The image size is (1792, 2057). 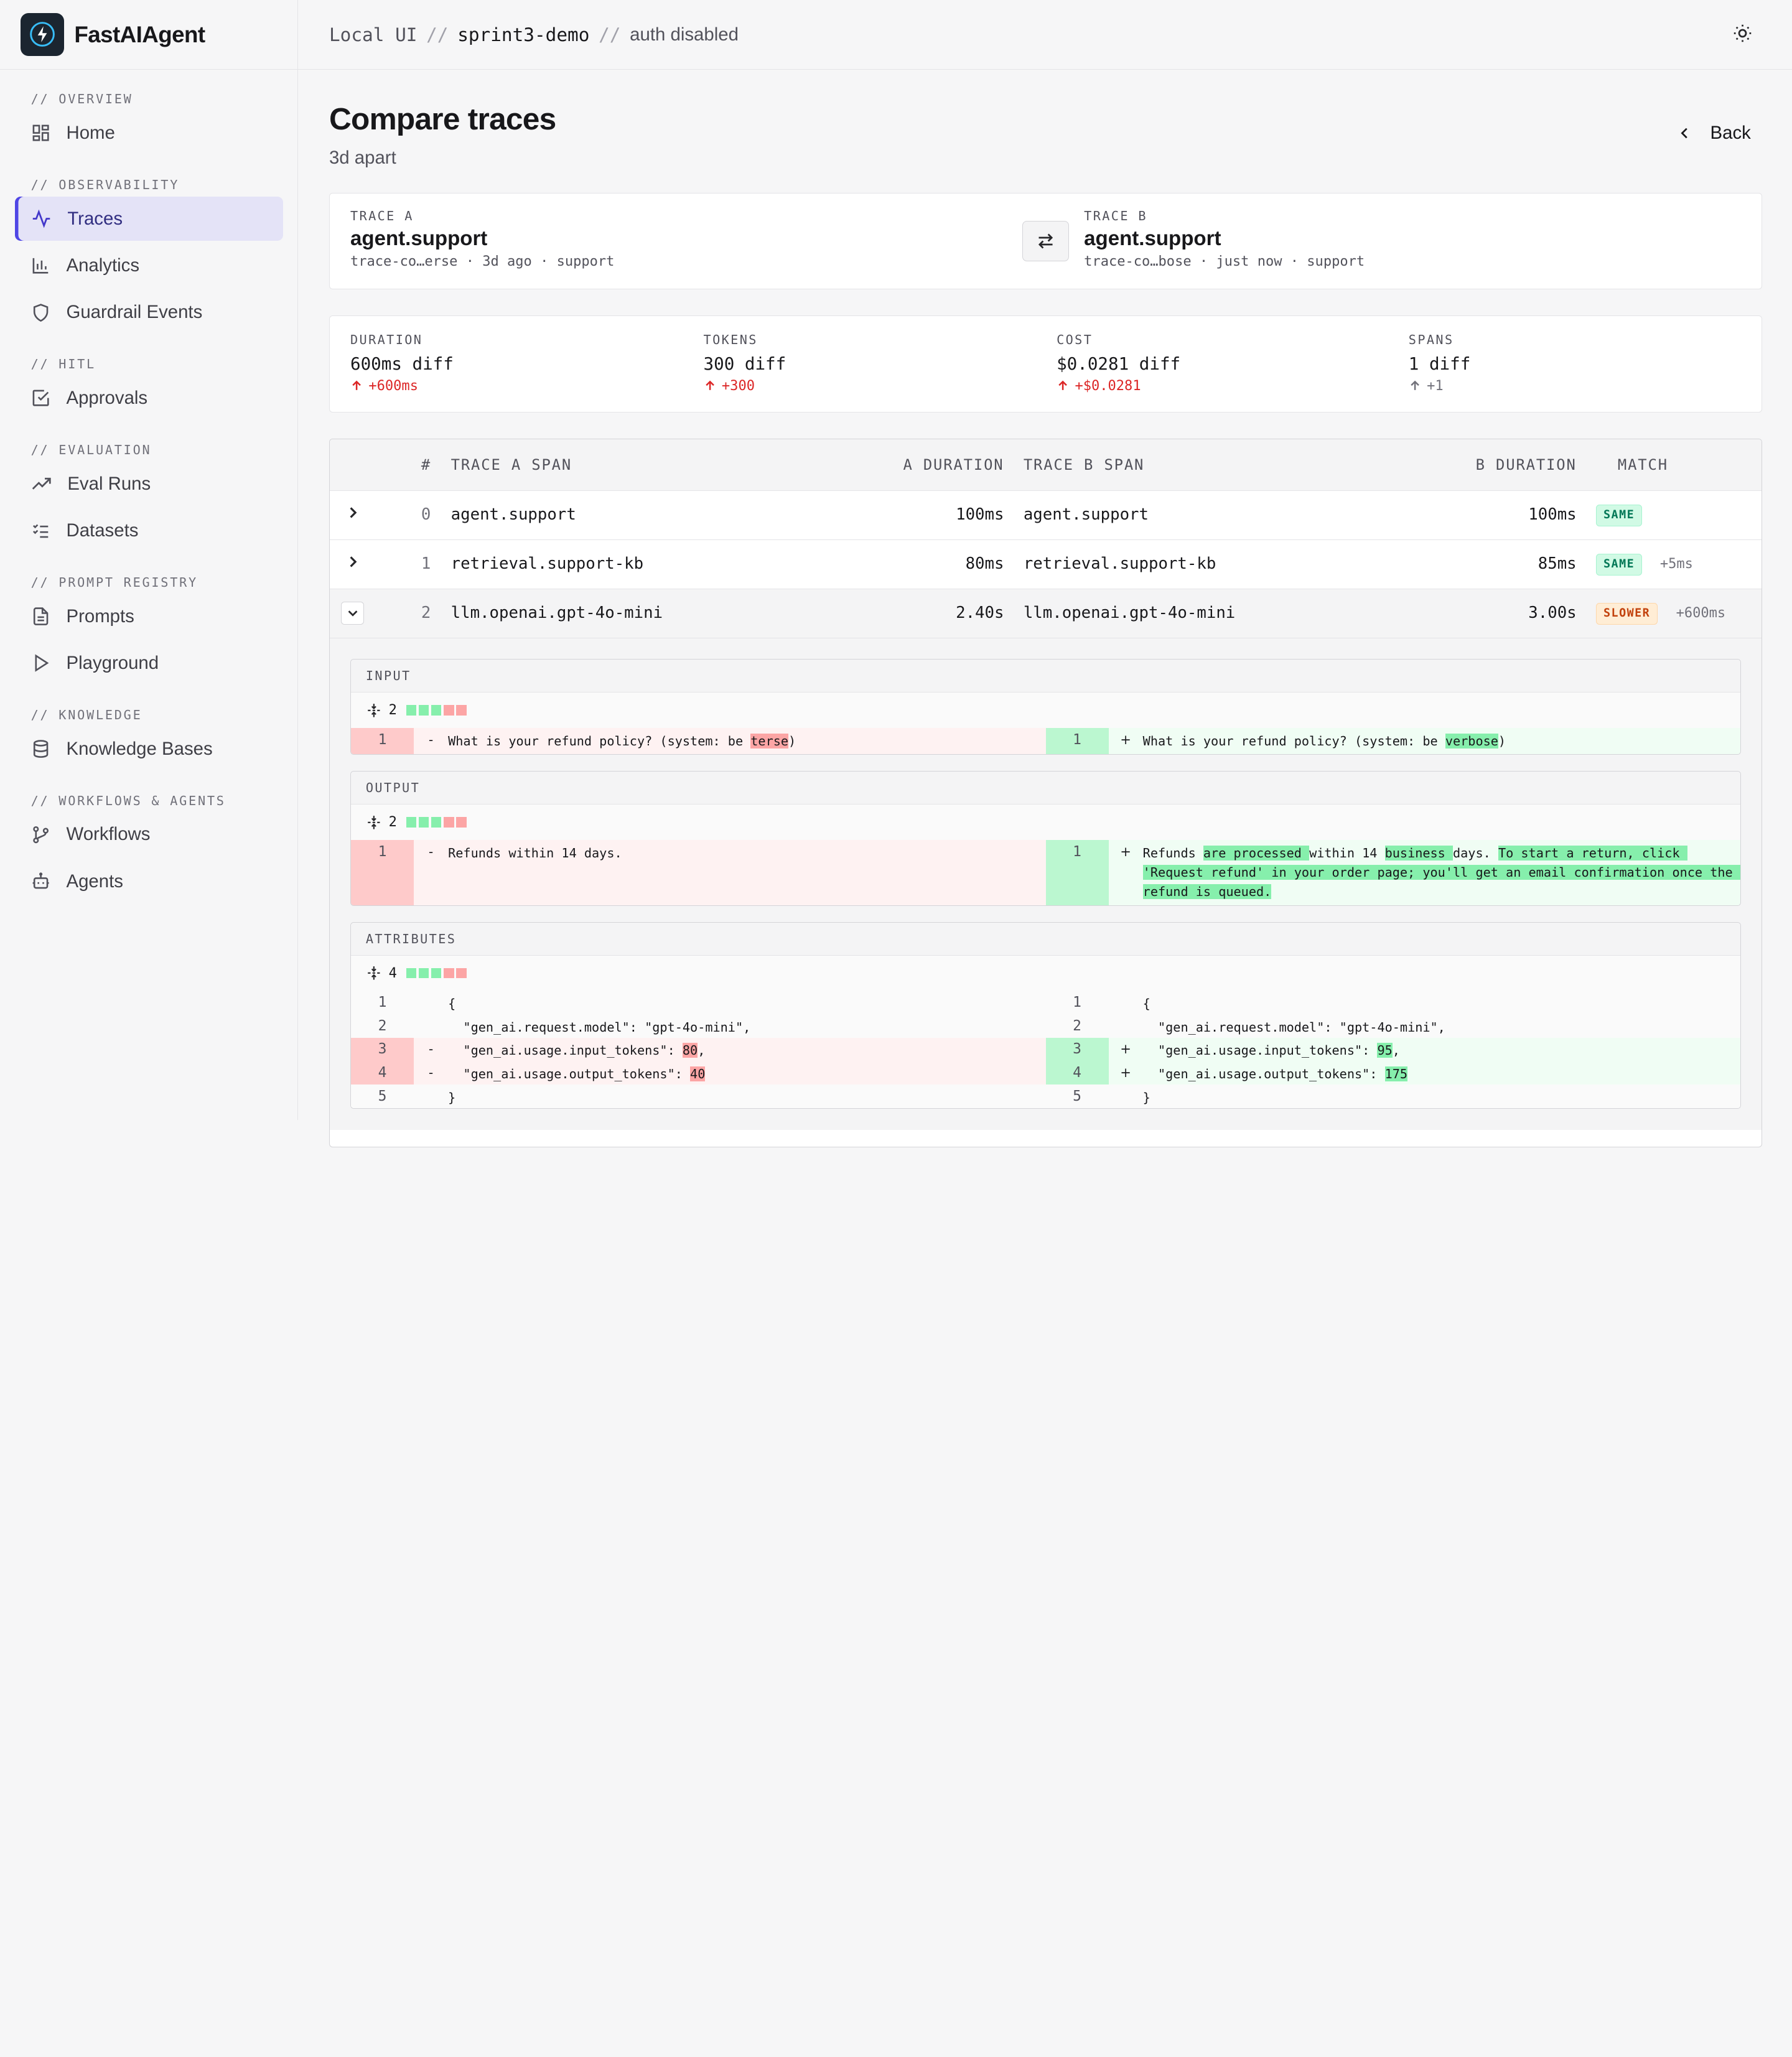 What do you see at coordinates (954, 465) in the screenshot?
I see `col-a-duration: A DURATION` at bounding box center [954, 465].